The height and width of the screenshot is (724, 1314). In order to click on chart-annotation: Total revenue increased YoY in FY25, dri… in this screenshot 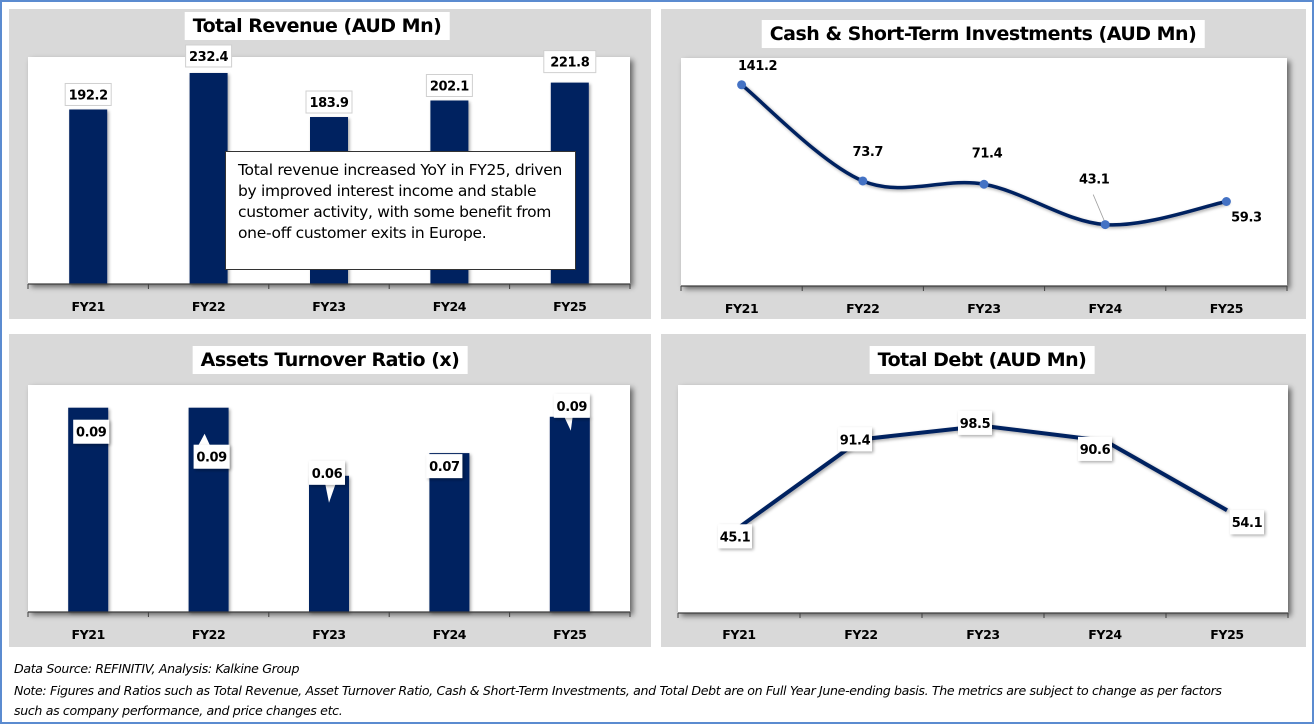, I will do `click(400, 210)`.